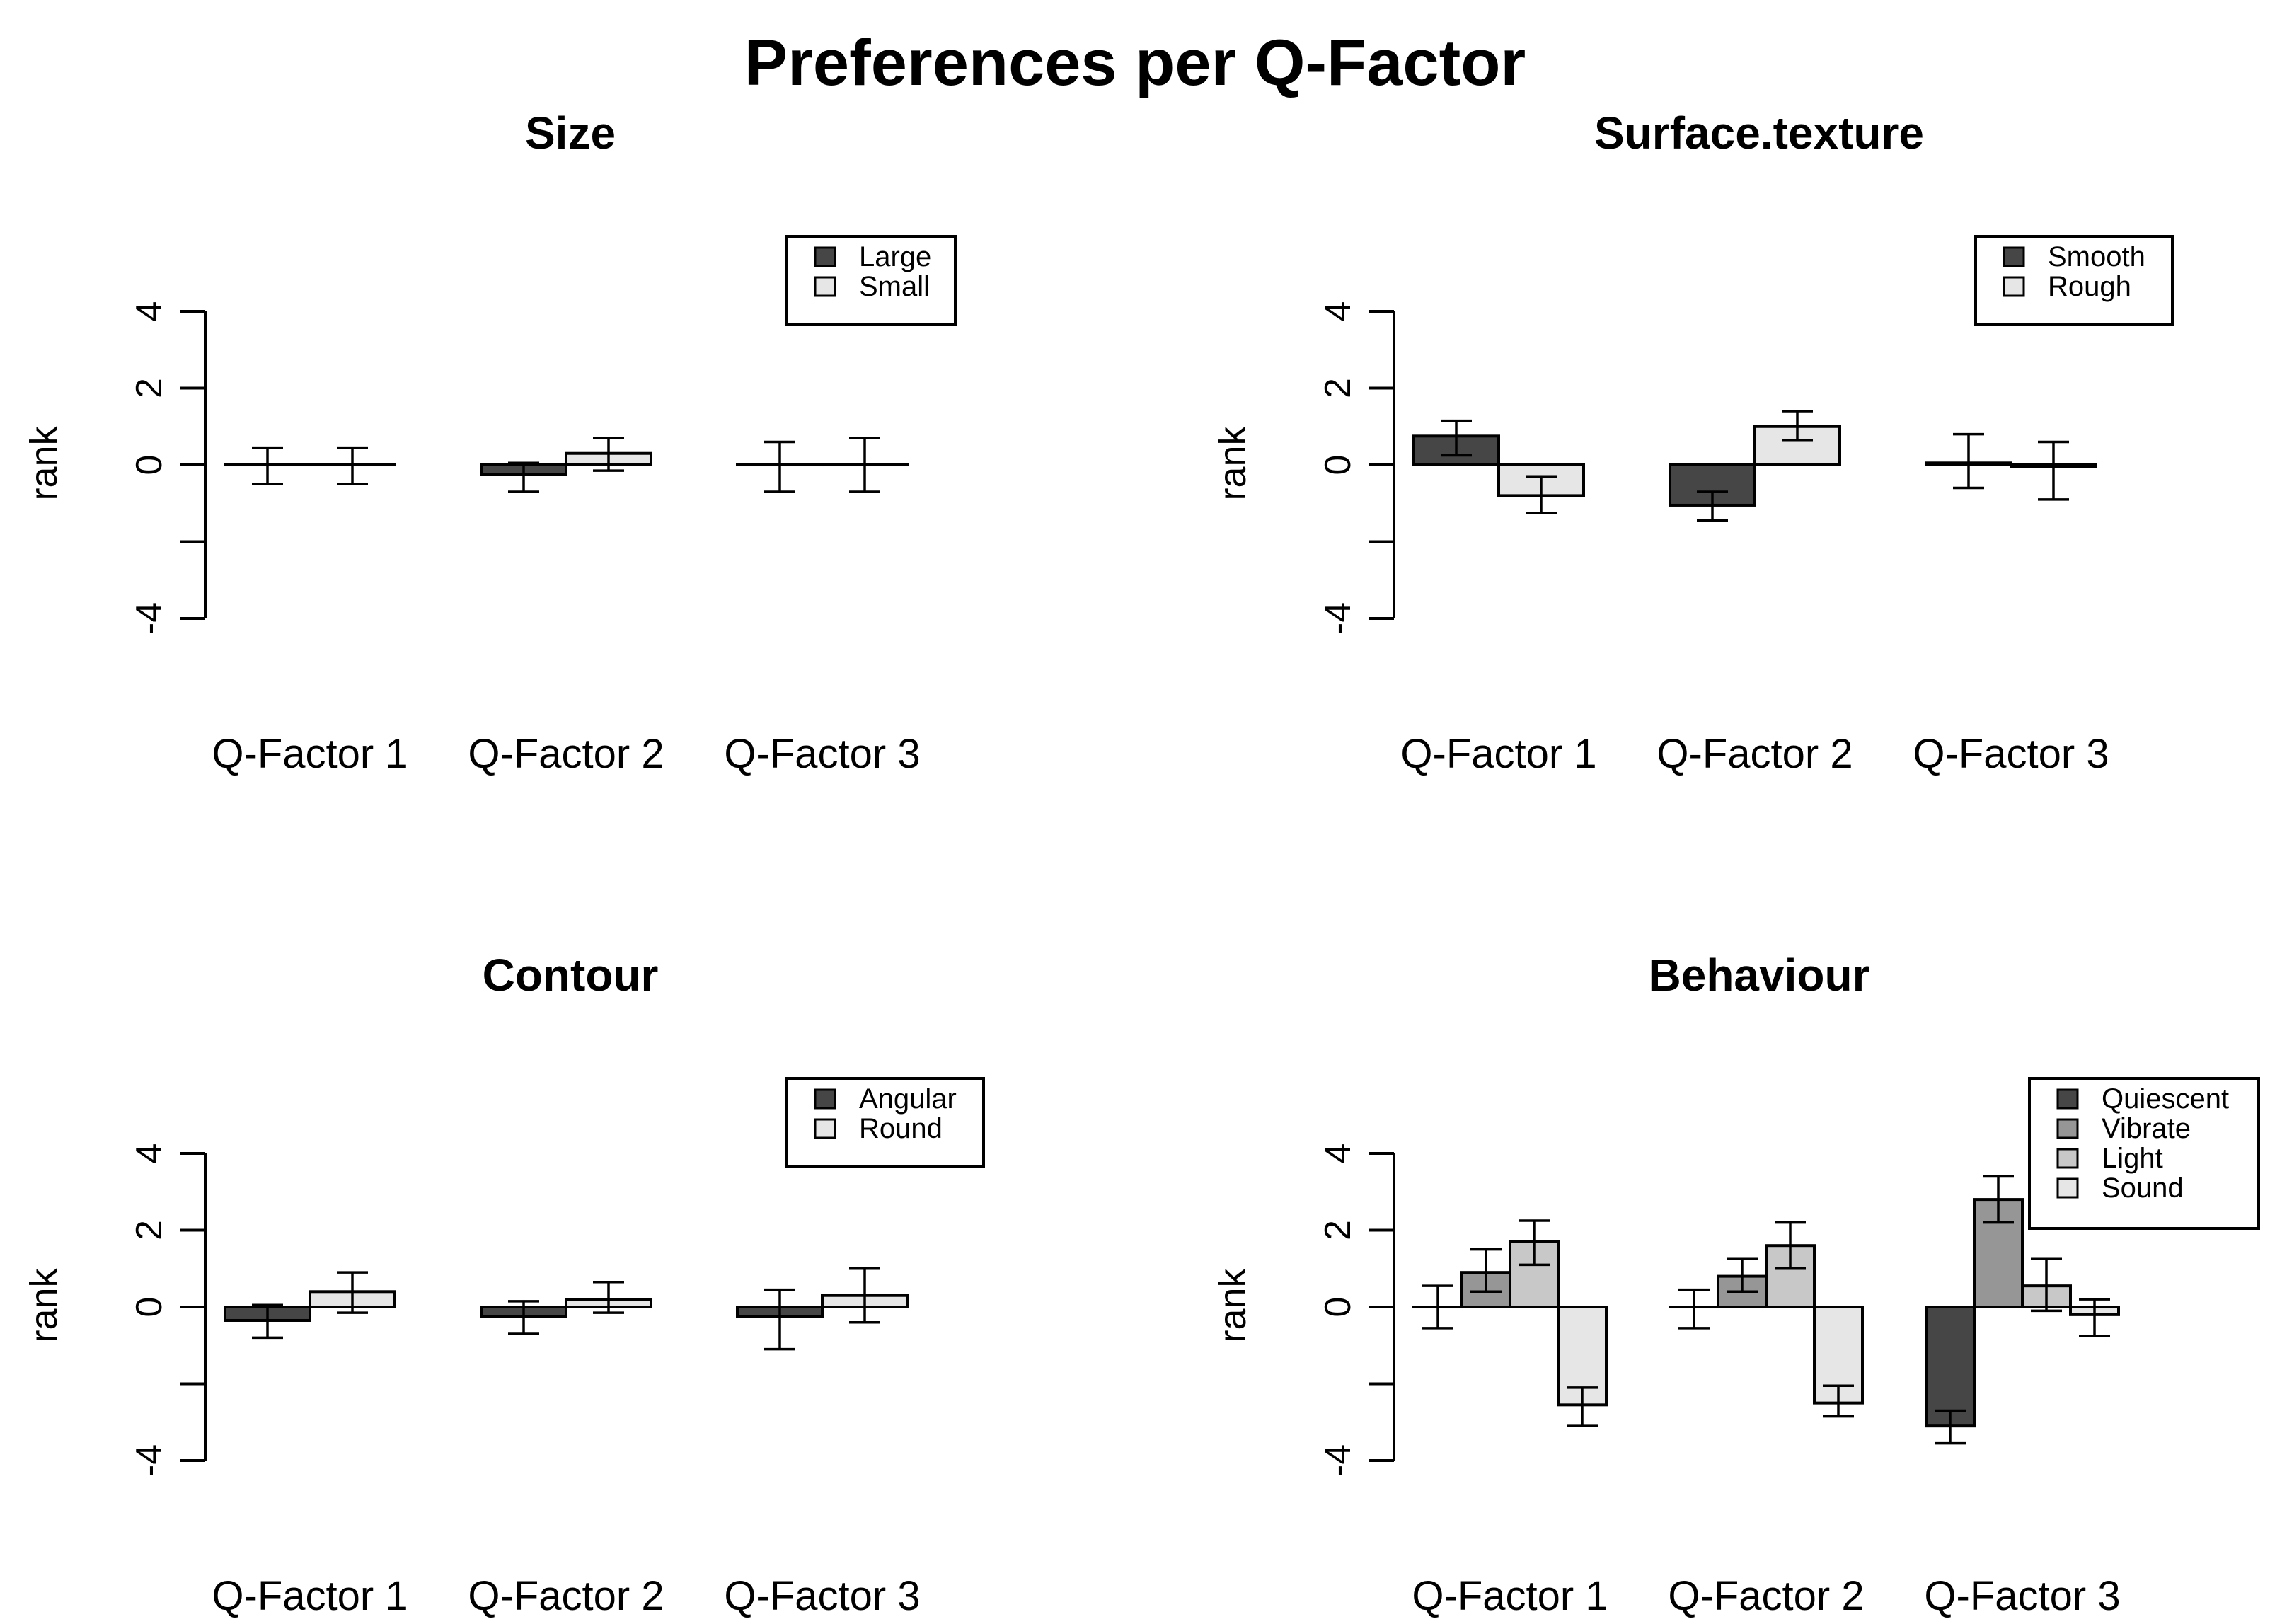 The image size is (2270, 1624). What do you see at coordinates (1759, 975) in the screenshot?
I see `panel-title: Behaviour` at bounding box center [1759, 975].